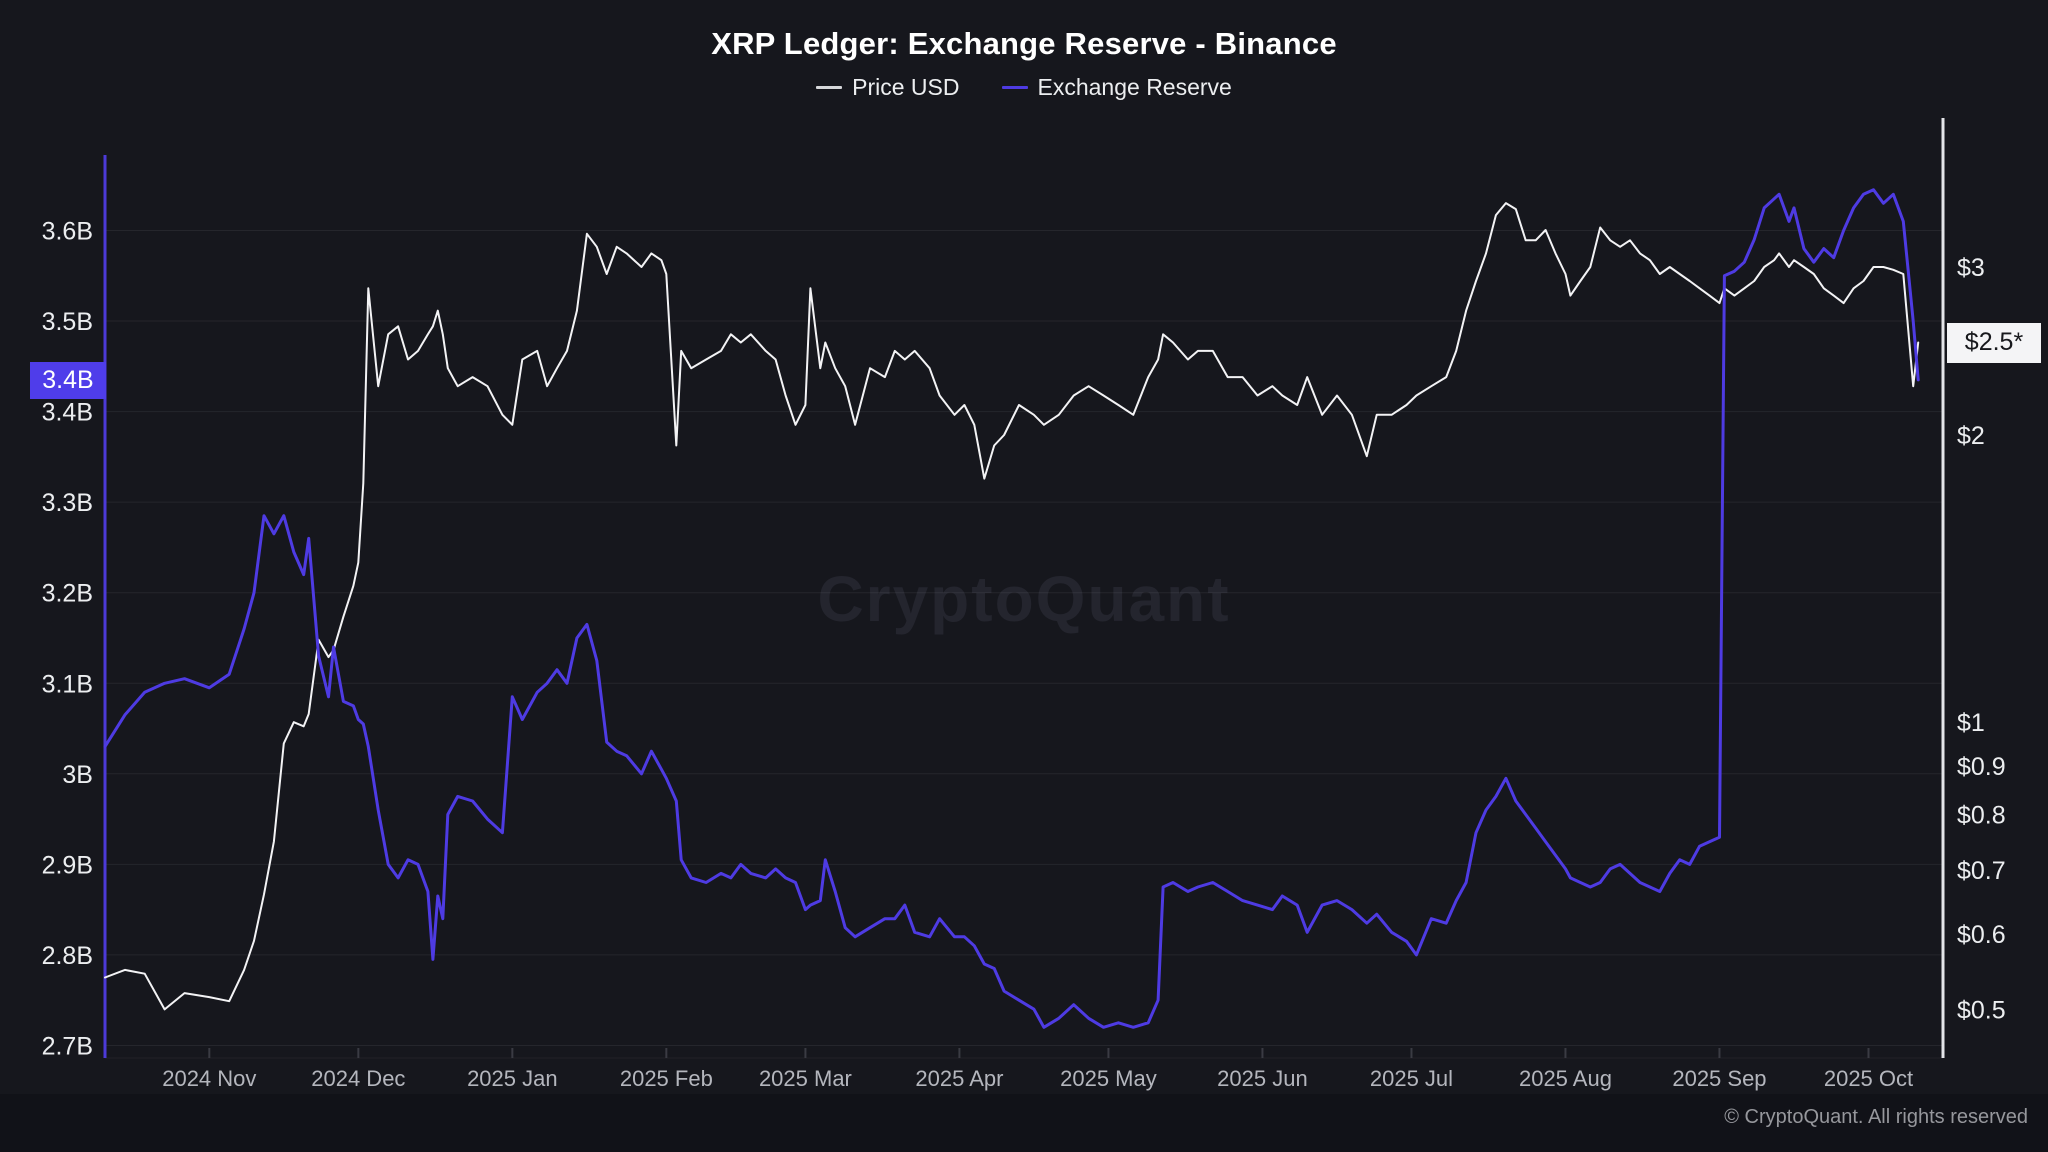 Image resolution: width=2048 pixels, height=1152 pixels. What do you see at coordinates (1981, 871) in the screenshot?
I see `right-tick-label: $0.7` at bounding box center [1981, 871].